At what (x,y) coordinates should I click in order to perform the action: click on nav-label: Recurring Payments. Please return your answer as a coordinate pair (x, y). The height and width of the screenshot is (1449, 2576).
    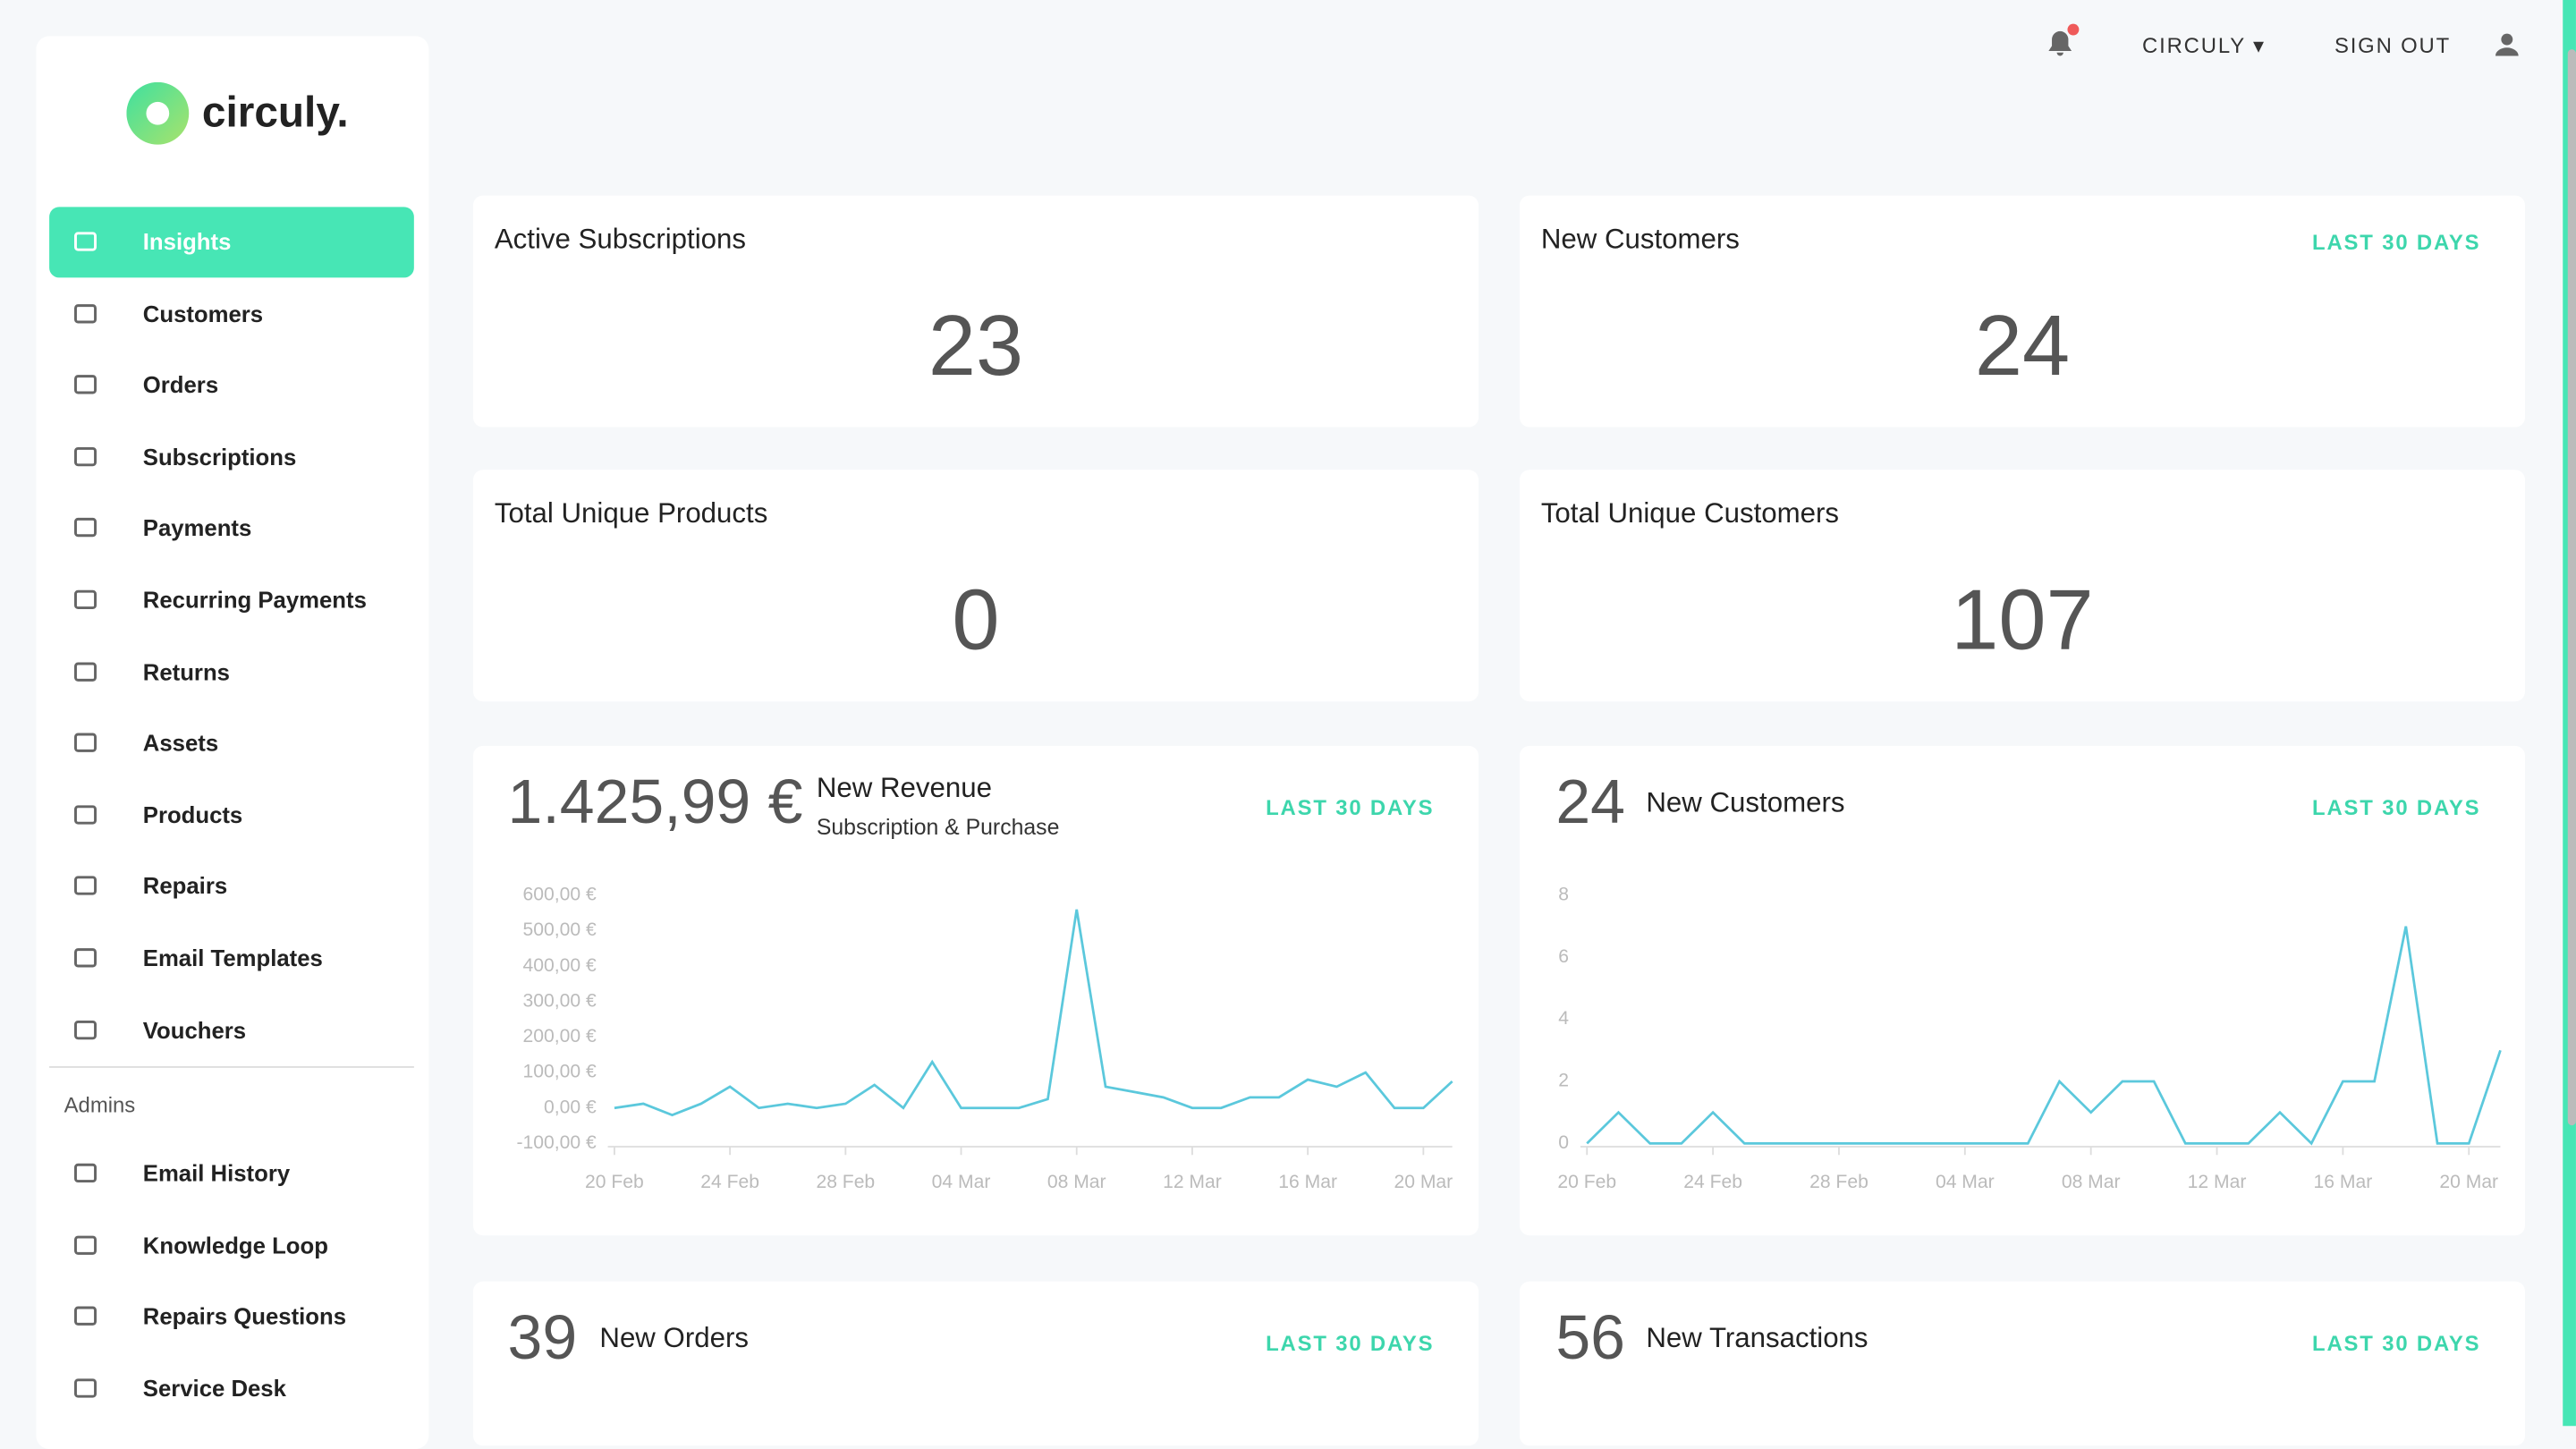
    Looking at the image, I should click on (254, 600).